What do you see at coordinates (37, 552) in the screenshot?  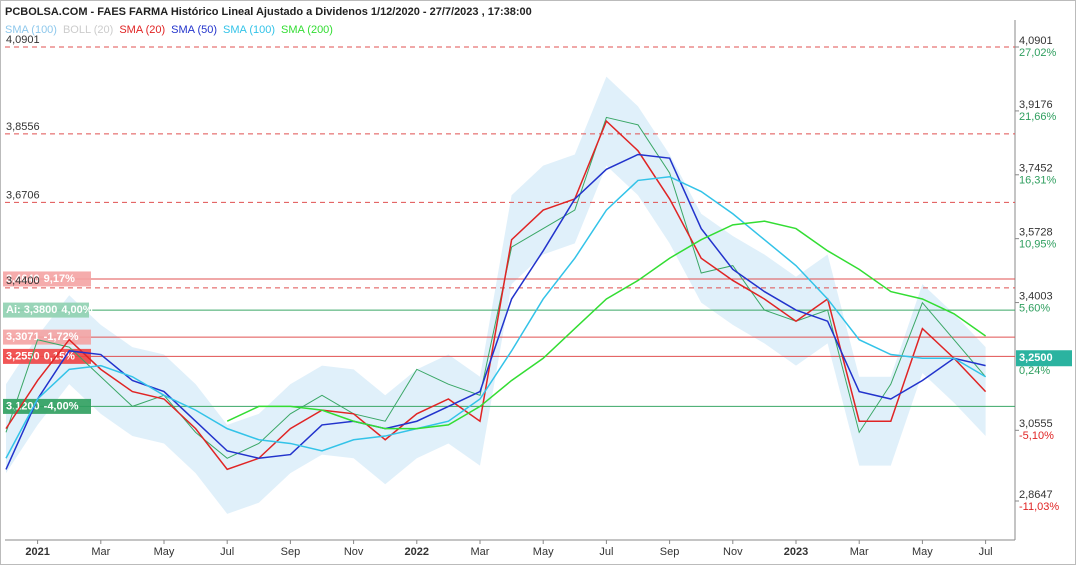 I see `x-tick-label: 2021` at bounding box center [37, 552].